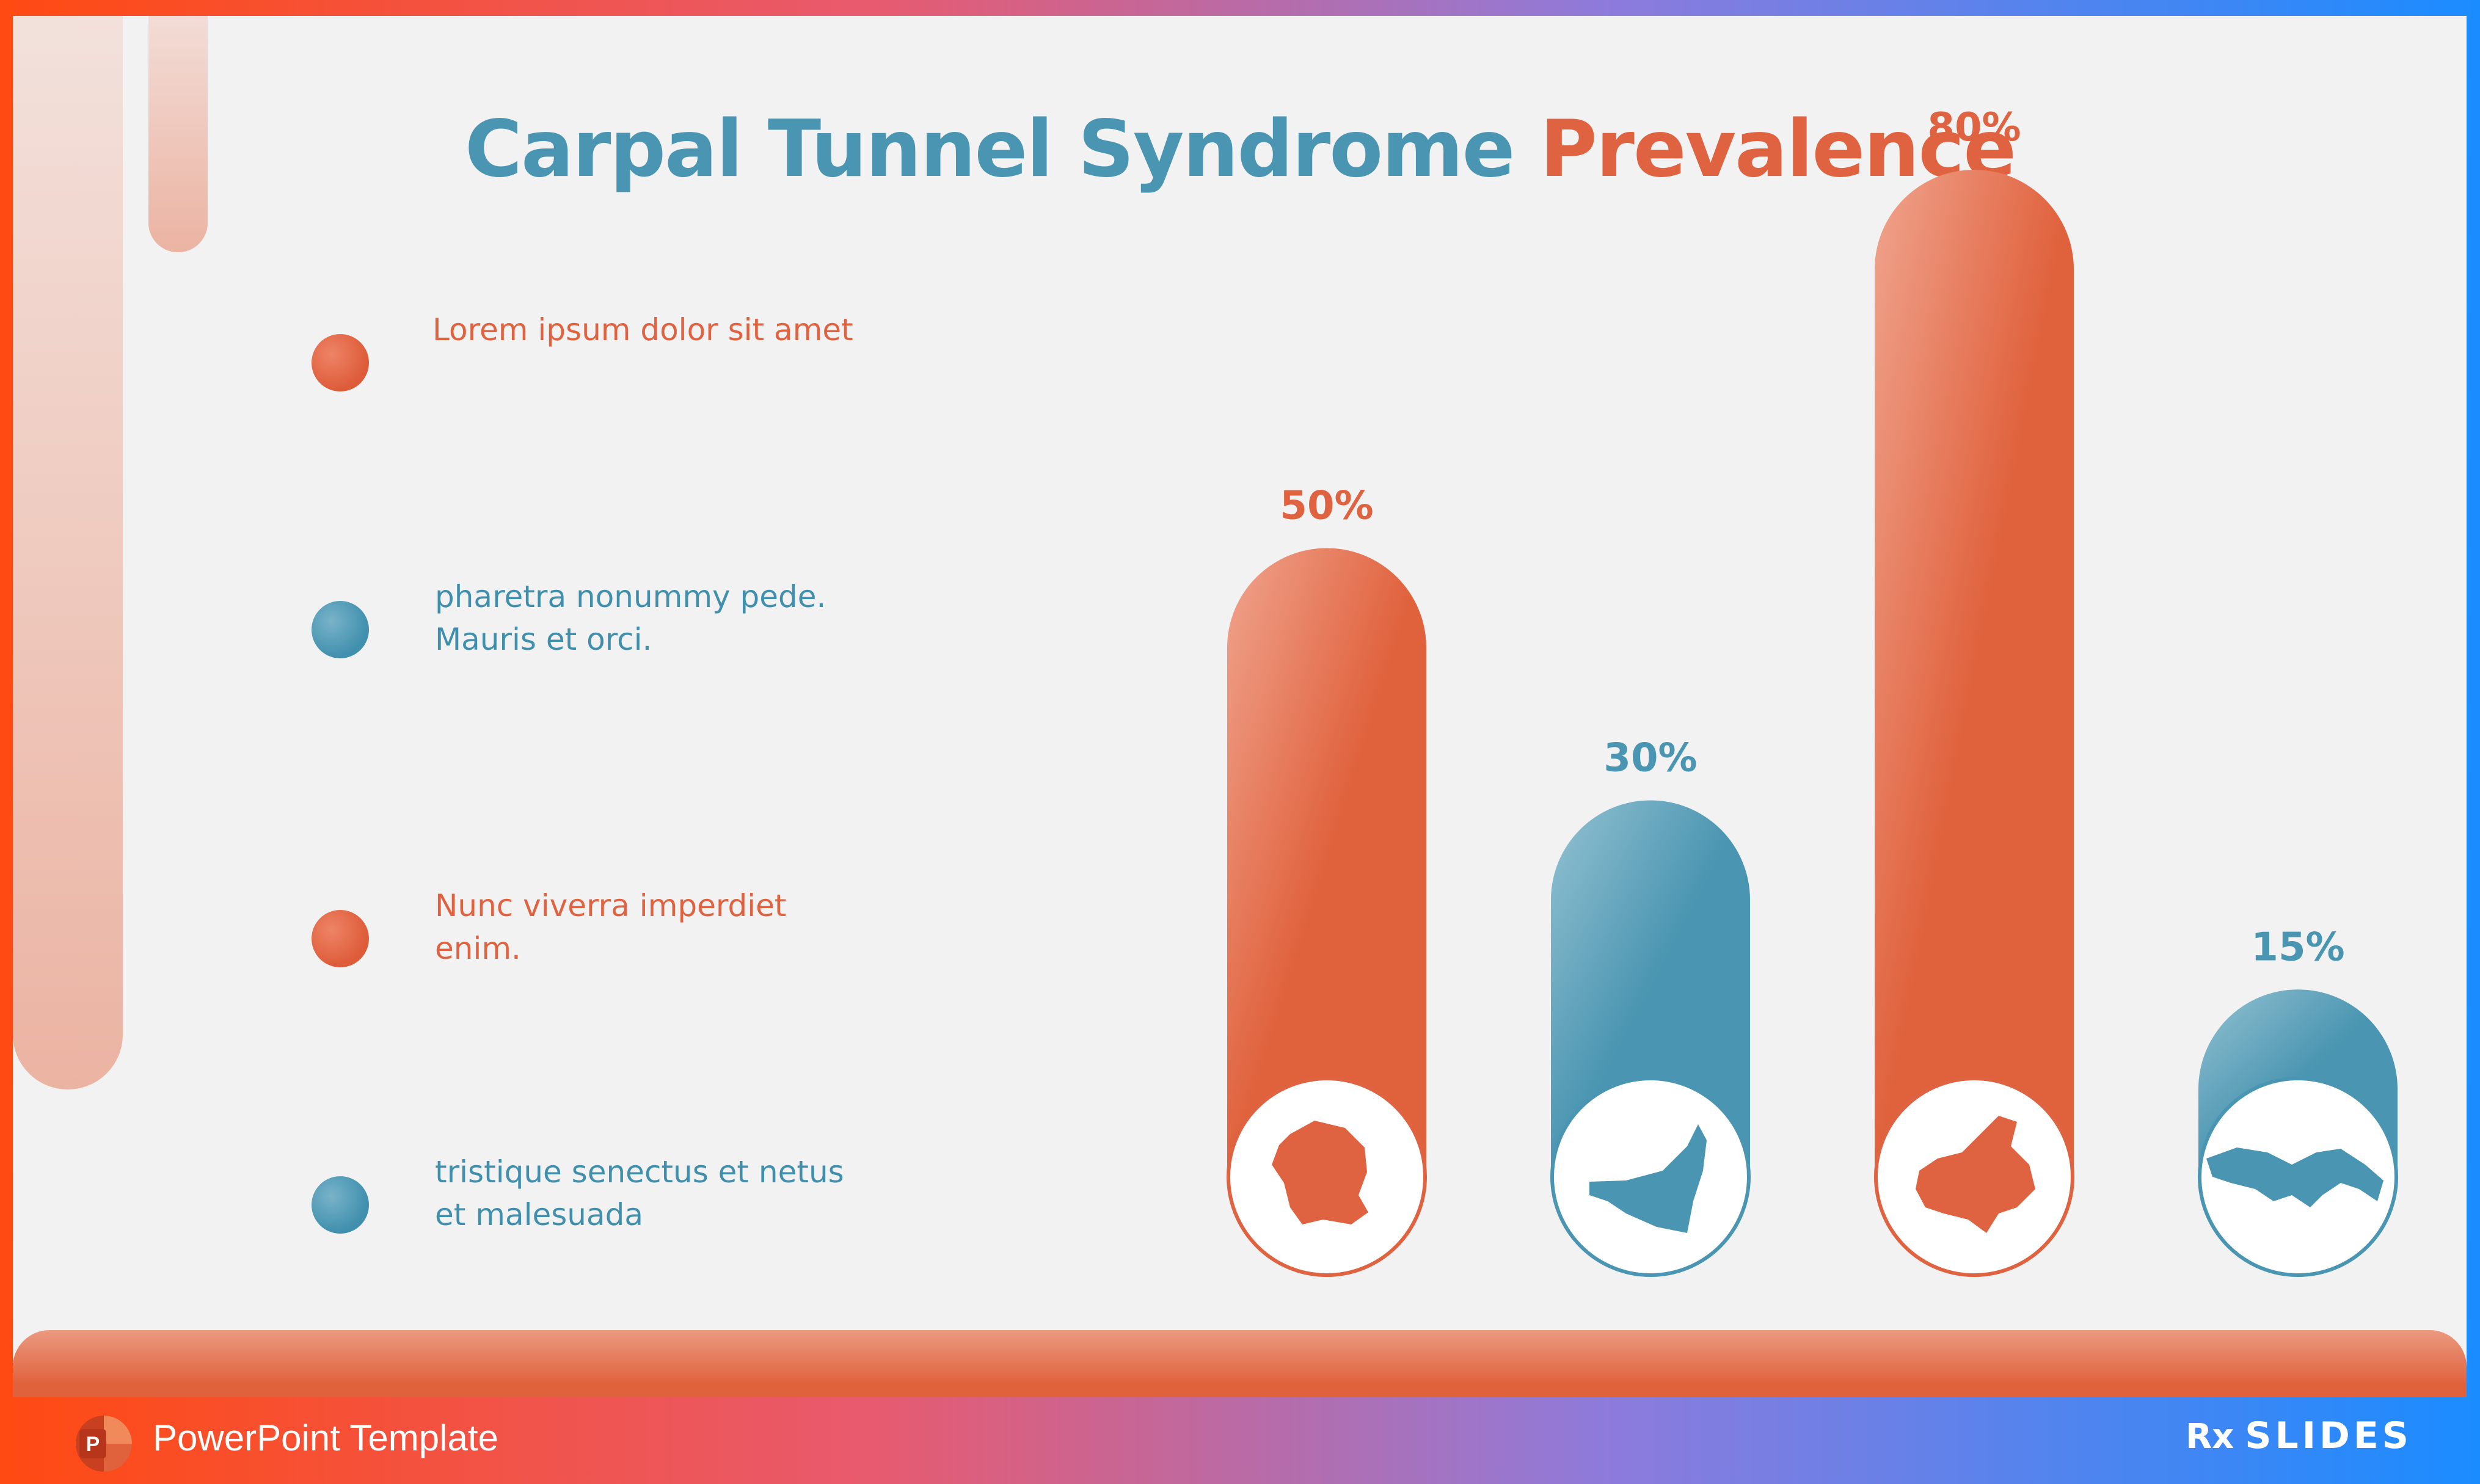 The image size is (2480, 1484). I want to click on legend-text: Lorem ipsum dolor sit amet, so click(642, 329).